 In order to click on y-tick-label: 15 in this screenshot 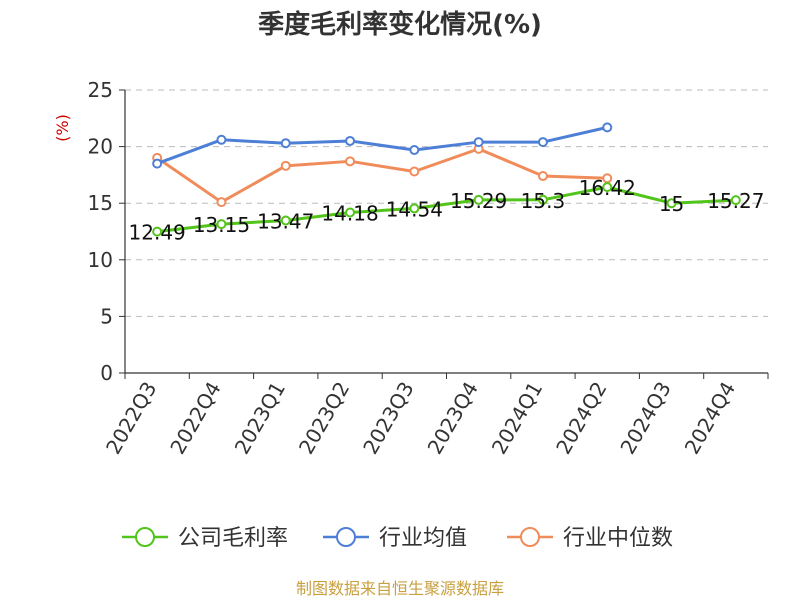, I will do `click(100, 203)`.